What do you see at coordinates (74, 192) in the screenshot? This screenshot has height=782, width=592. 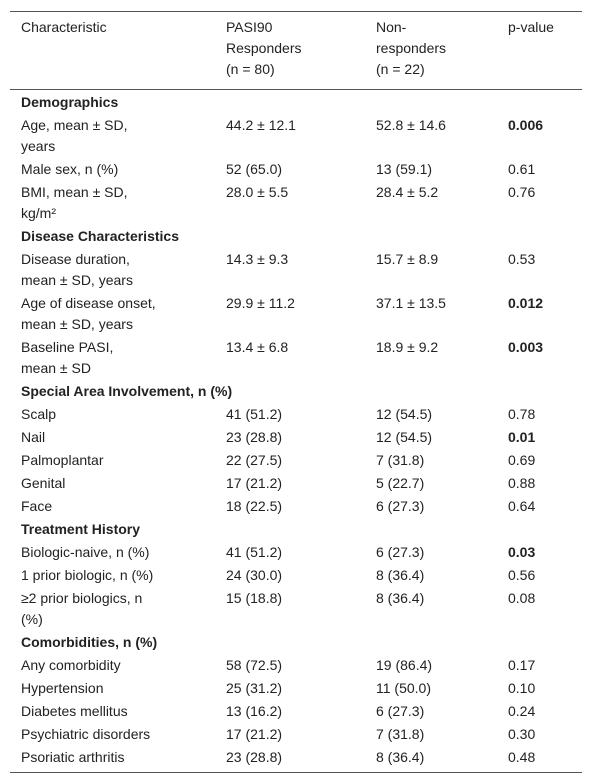 I see `cell-line: BMI, mean ± SD,` at bounding box center [74, 192].